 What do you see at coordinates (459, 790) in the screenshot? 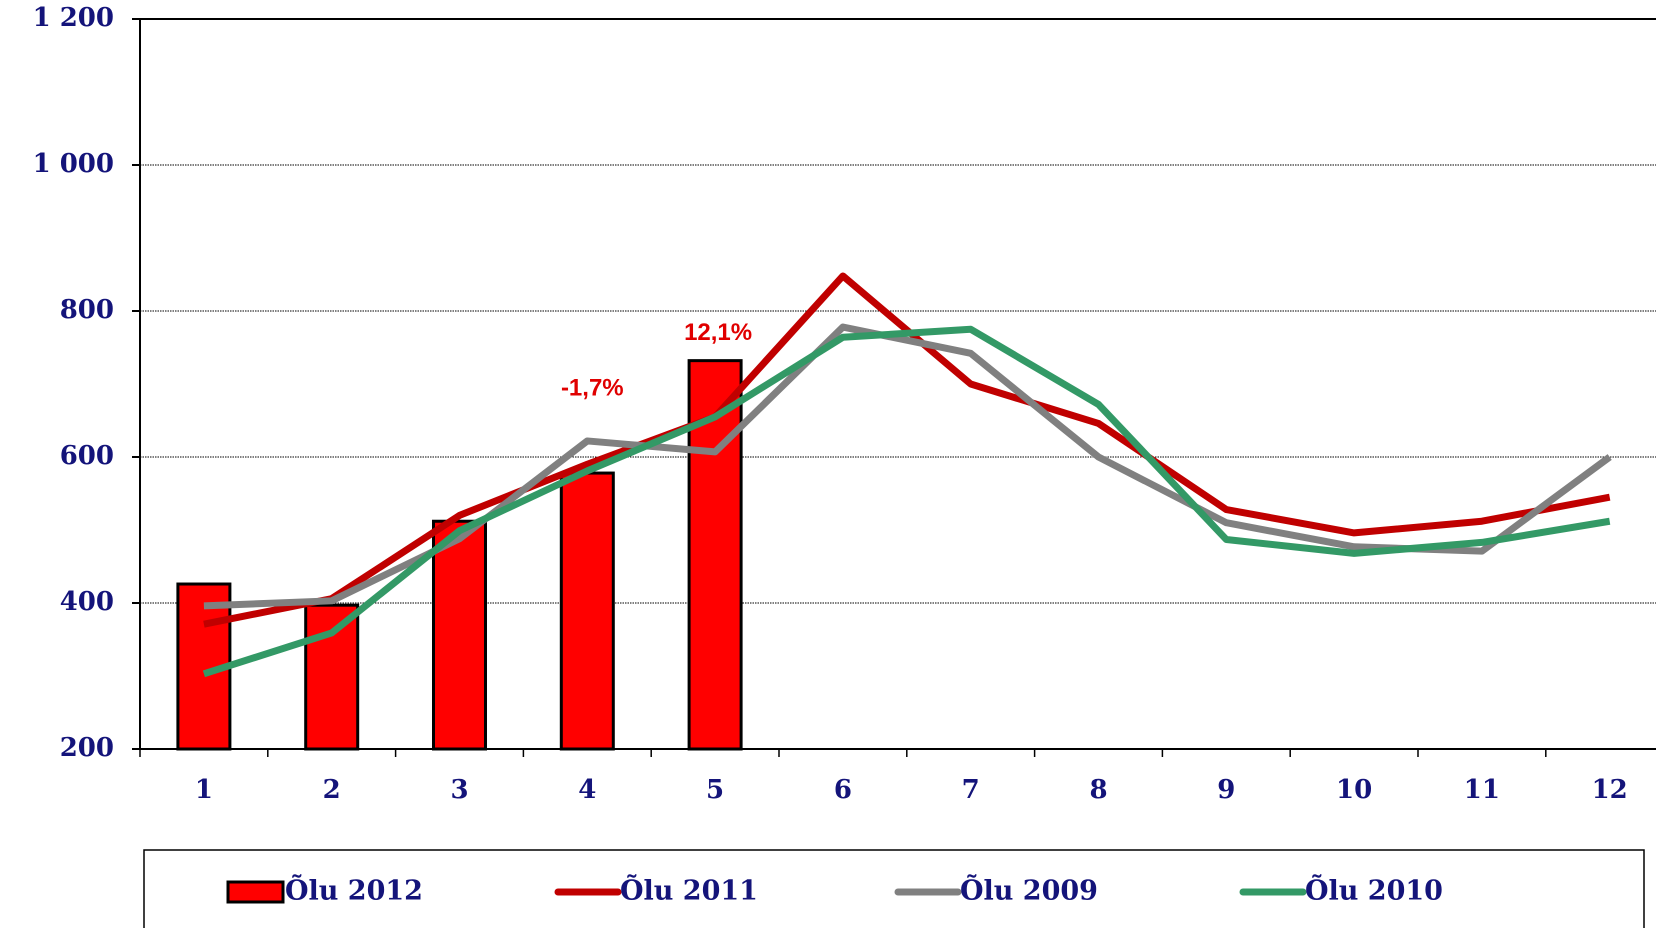
I see `x-tick-label: 3` at bounding box center [459, 790].